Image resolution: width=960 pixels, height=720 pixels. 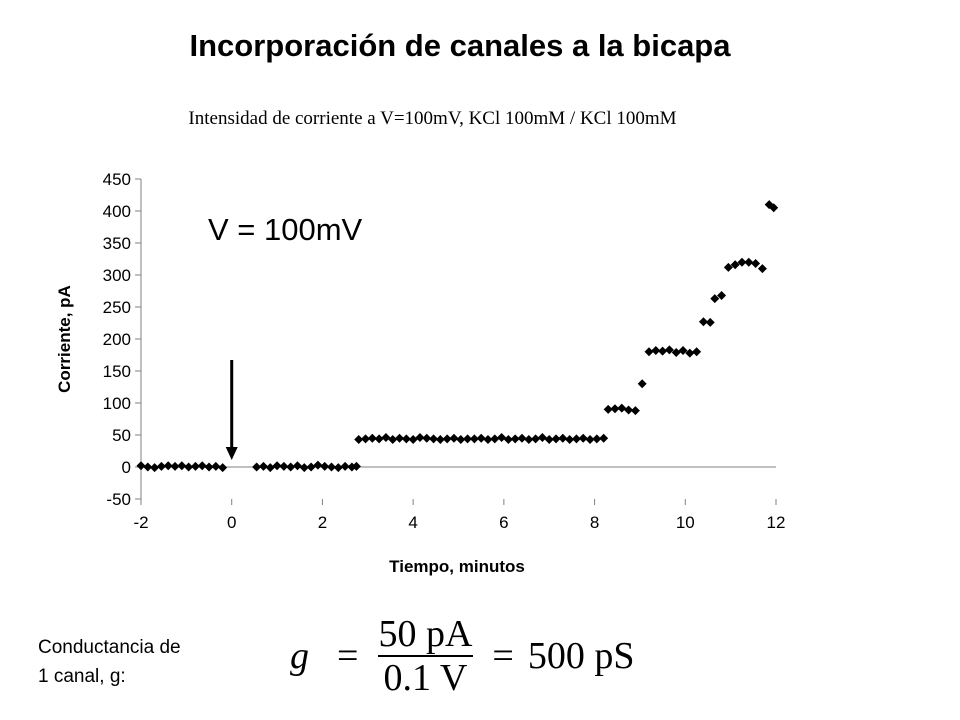 What do you see at coordinates (64, 339) in the screenshot?
I see `y-axis-label: Corriente, pA` at bounding box center [64, 339].